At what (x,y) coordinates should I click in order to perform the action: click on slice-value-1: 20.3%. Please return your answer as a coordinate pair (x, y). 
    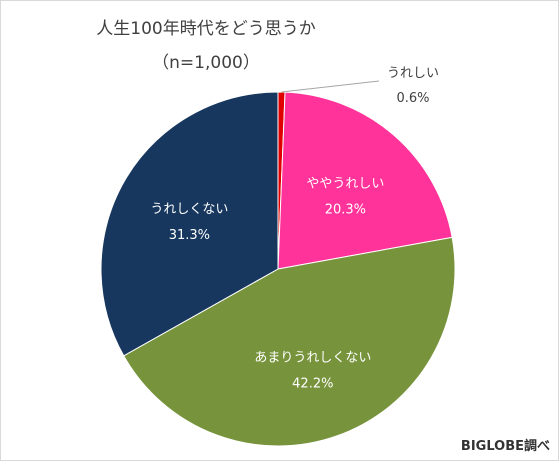
    Looking at the image, I should click on (345, 210).